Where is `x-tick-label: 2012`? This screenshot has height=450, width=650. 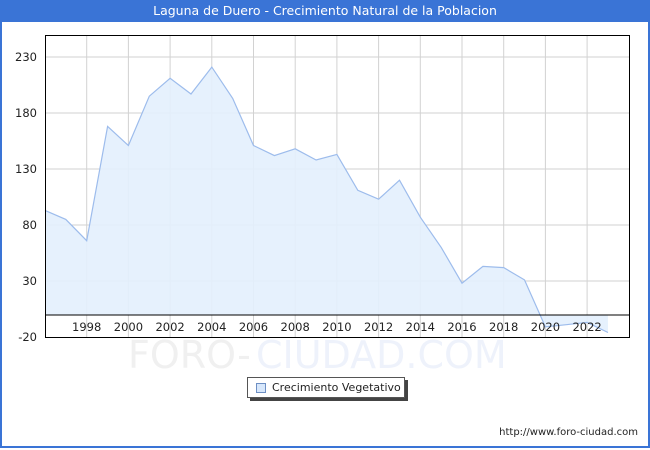
x-tick-label: 2012 is located at coordinates (378, 327).